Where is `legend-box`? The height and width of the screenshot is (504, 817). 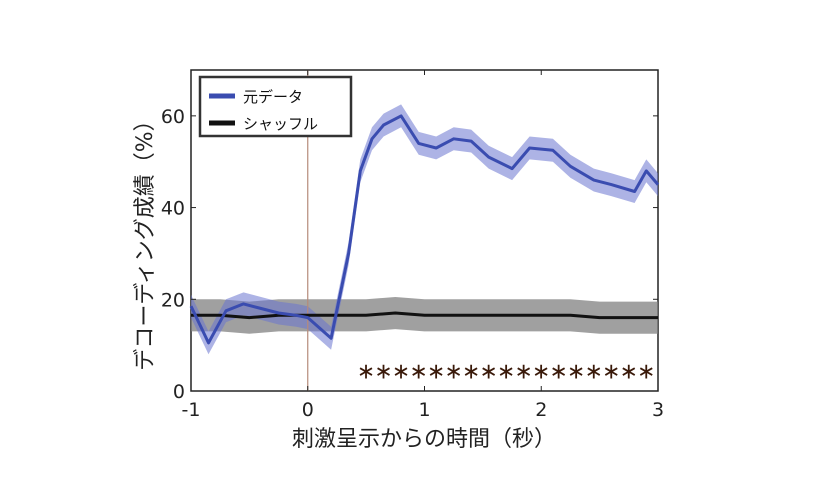
legend-box is located at coordinates (275, 106).